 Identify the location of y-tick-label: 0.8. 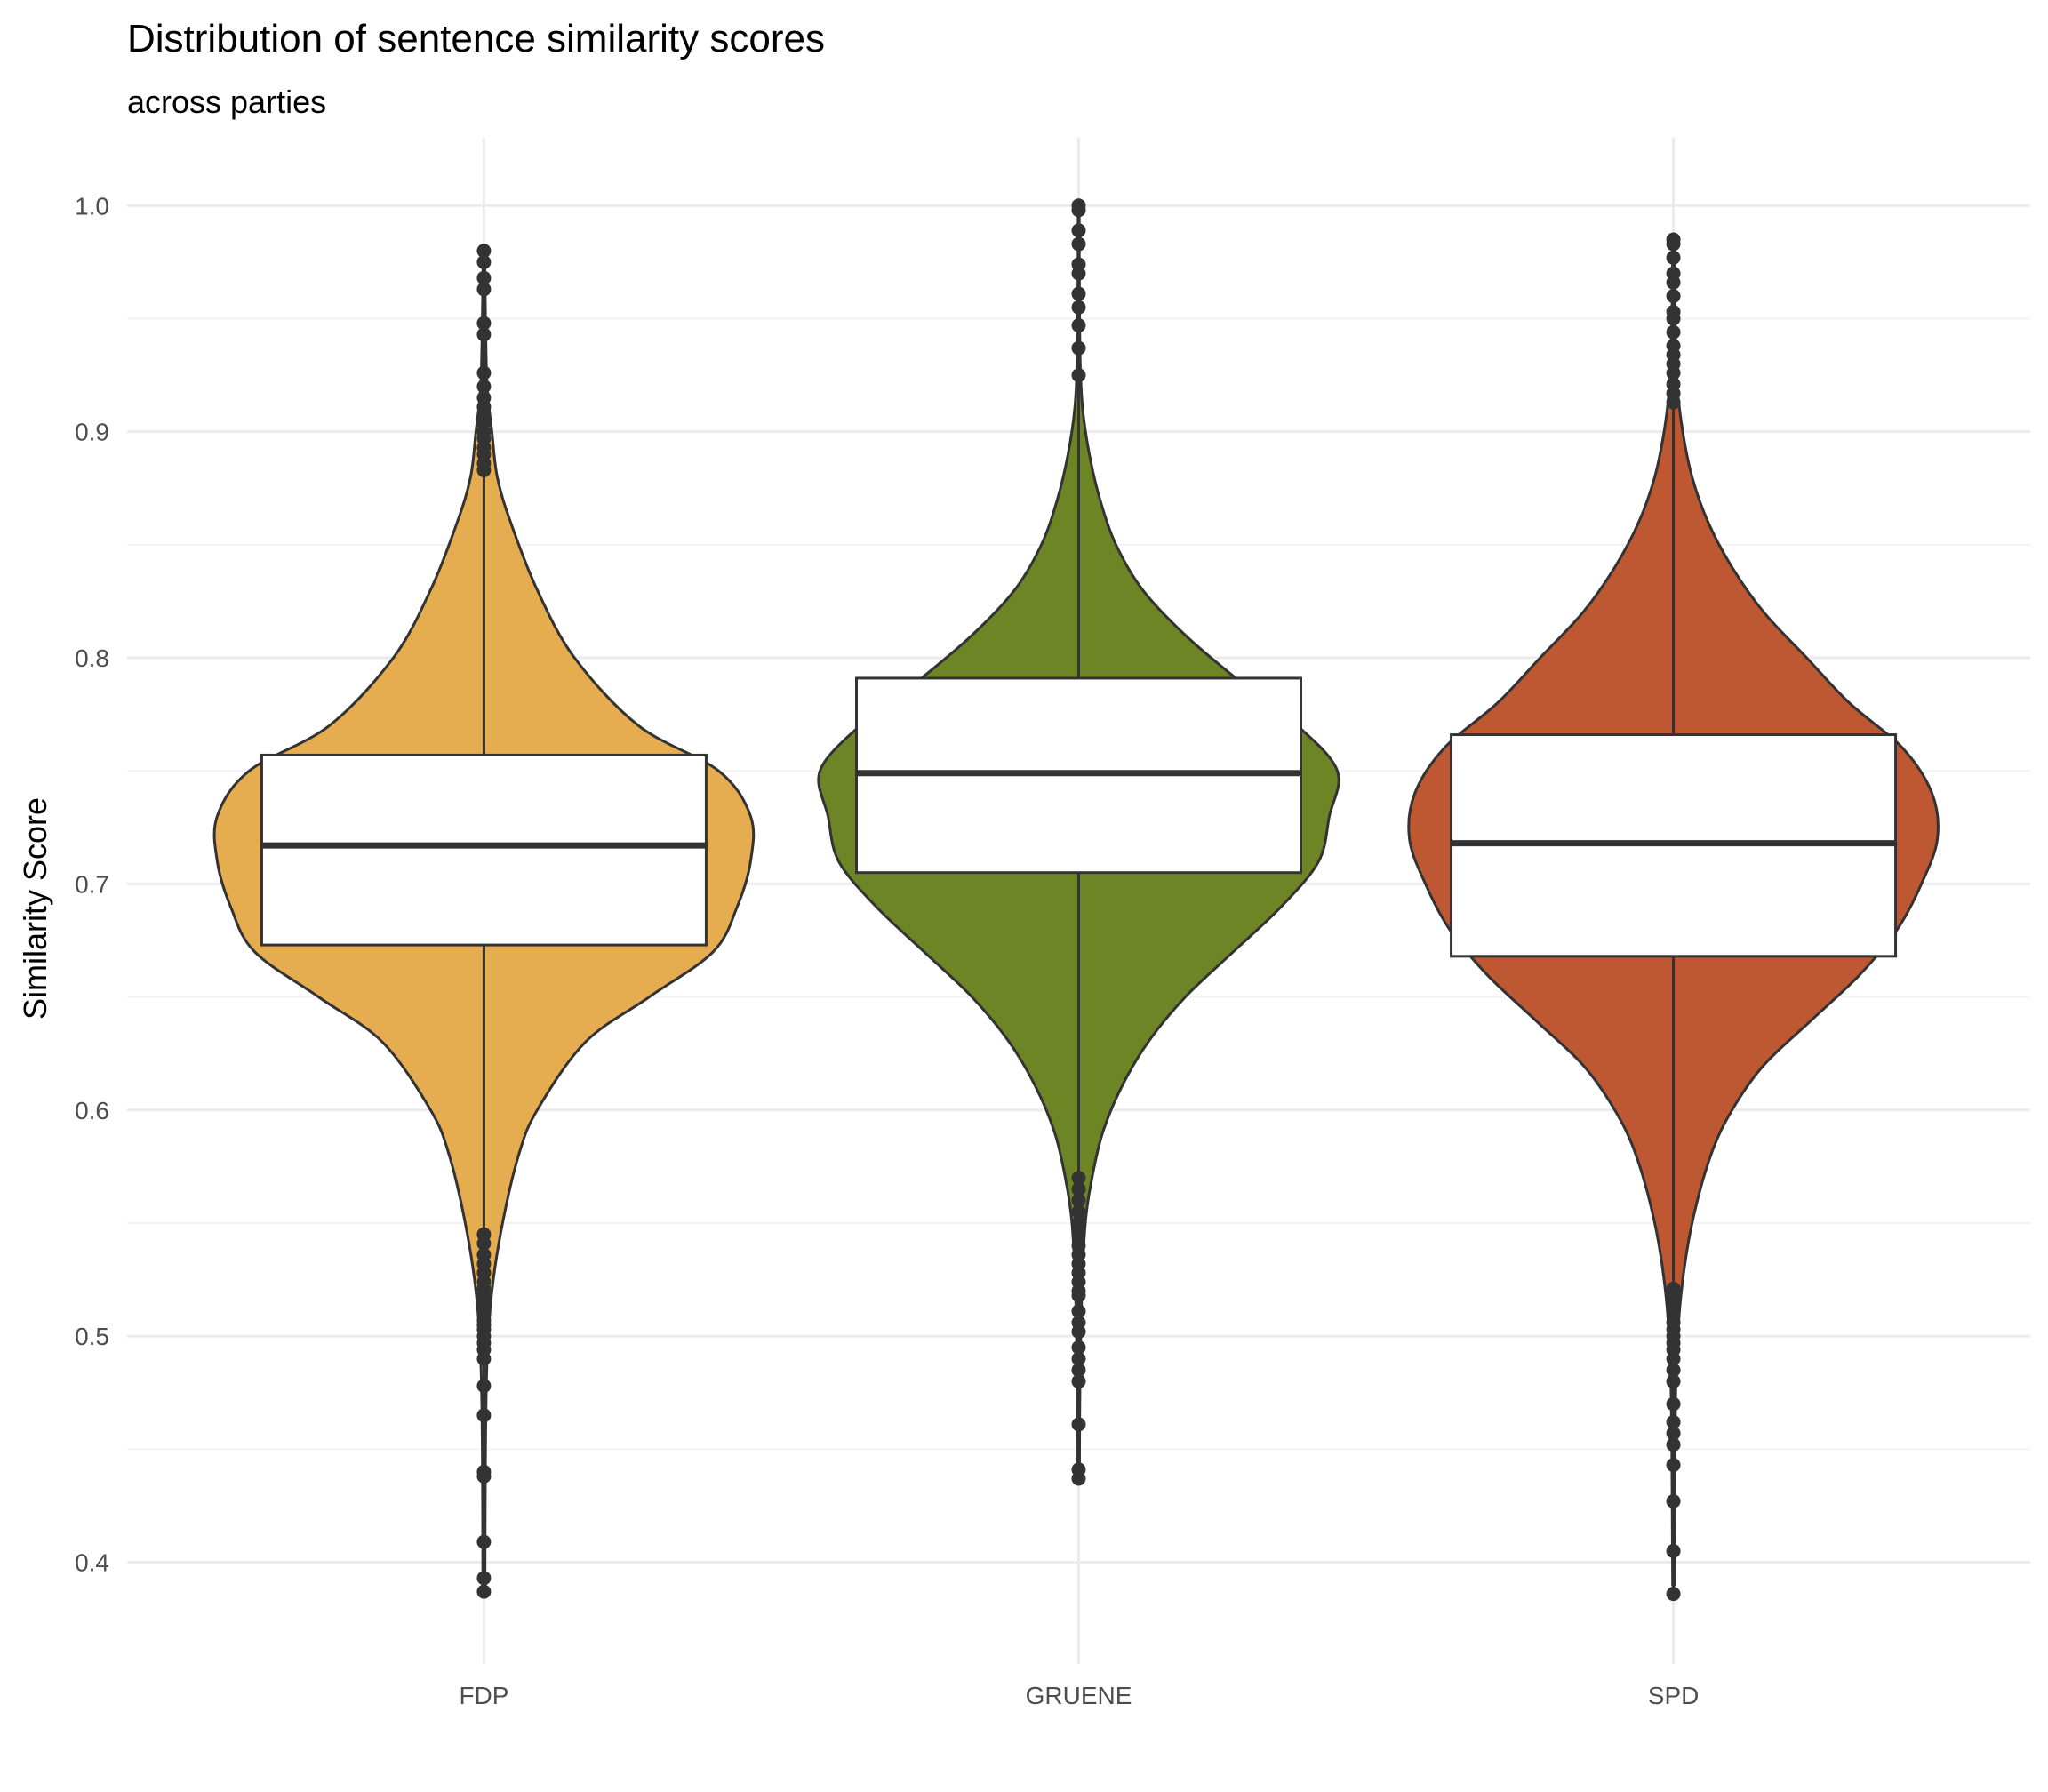
(92, 658).